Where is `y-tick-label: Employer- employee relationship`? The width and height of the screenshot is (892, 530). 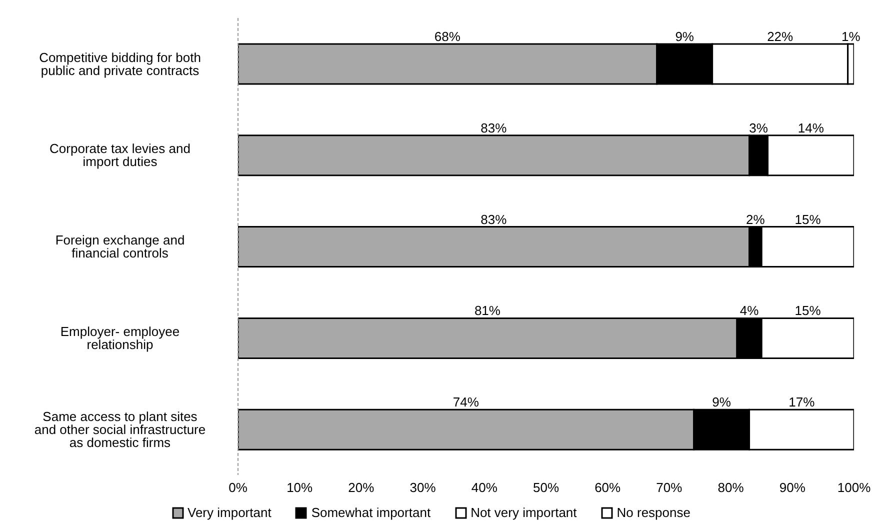 y-tick-label: Employer- employee relationship is located at coordinates (120, 338).